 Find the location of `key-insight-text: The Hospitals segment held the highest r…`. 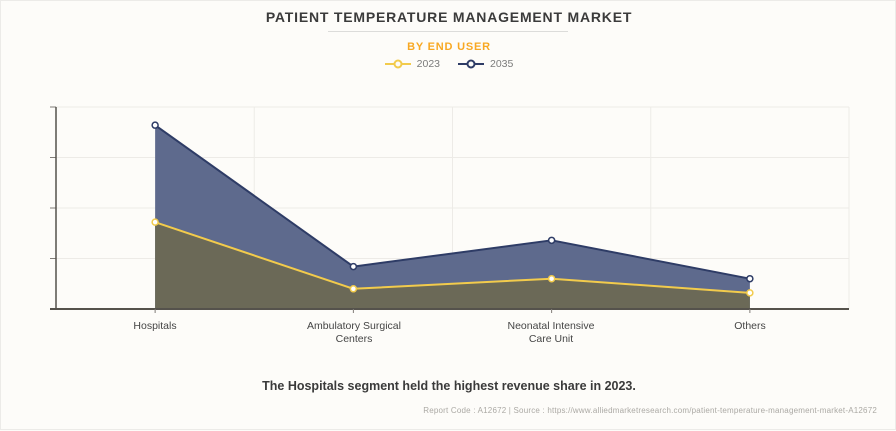

key-insight-text: The Hospitals segment held the highest r… is located at coordinates (449, 386).